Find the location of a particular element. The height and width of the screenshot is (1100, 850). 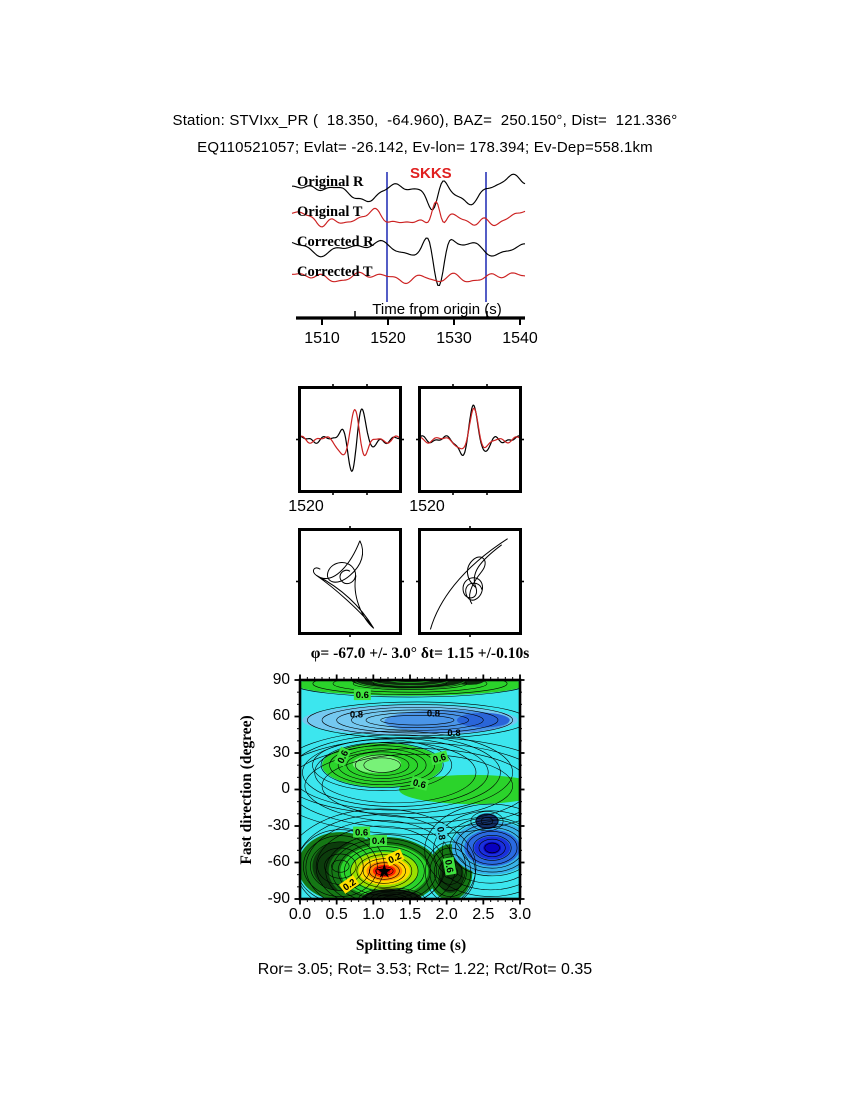

trace-label-original-r: Original R is located at coordinates (330, 182).